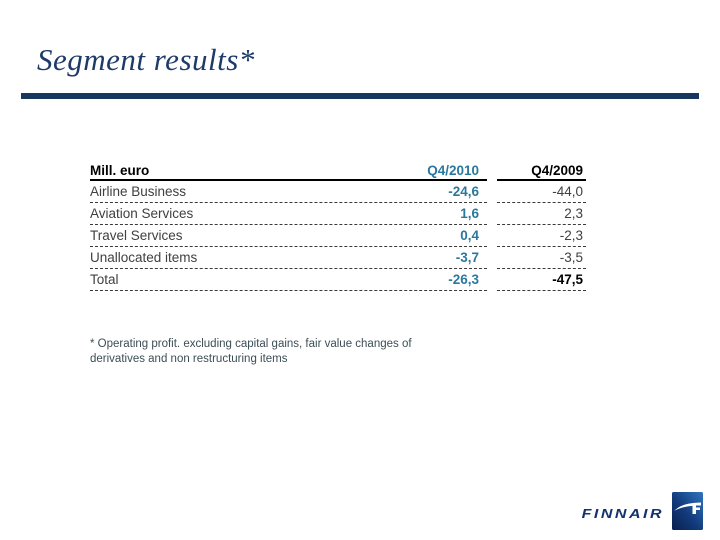 The width and height of the screenshot is (720, 540). Describe the element at coordinates (541, 258) in the screenshot. I see `row-value-q4-2009: -3,5` at that location.